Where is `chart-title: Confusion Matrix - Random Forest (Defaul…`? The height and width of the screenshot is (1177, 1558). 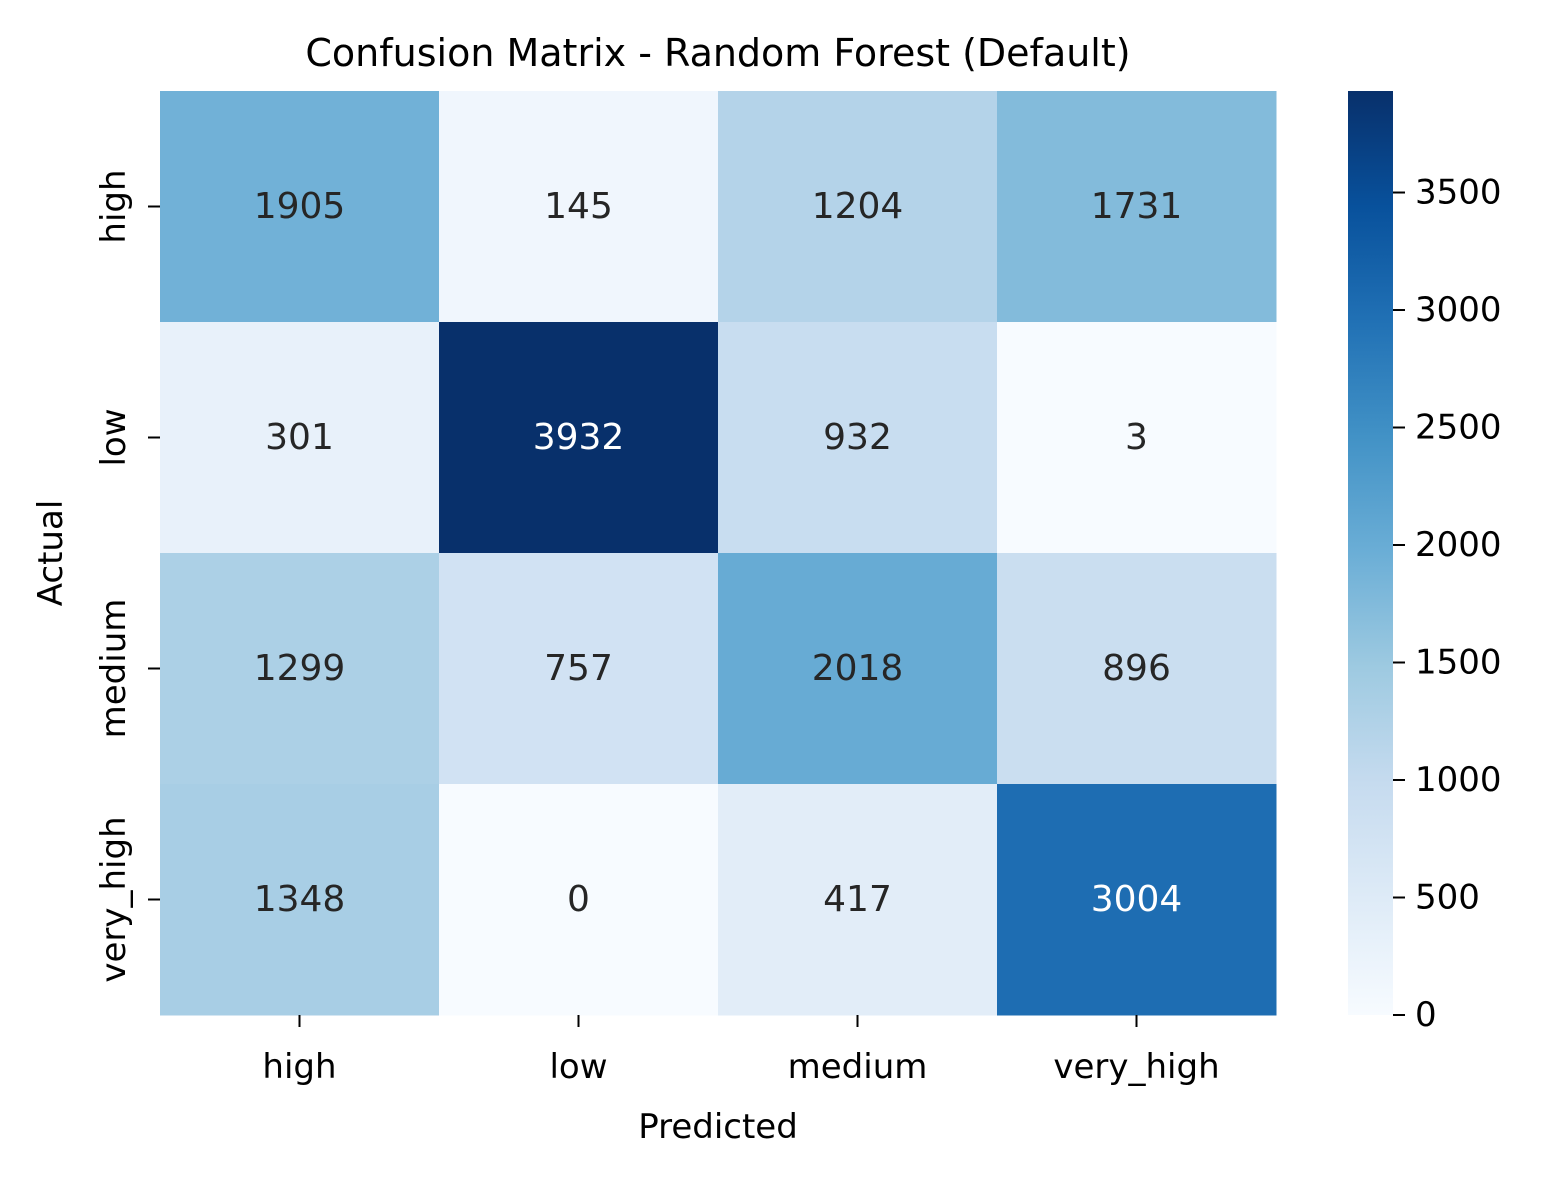
chart-title: Confusion Matrix - Random Forest (Defaul… is located at coordinates (717, 53).